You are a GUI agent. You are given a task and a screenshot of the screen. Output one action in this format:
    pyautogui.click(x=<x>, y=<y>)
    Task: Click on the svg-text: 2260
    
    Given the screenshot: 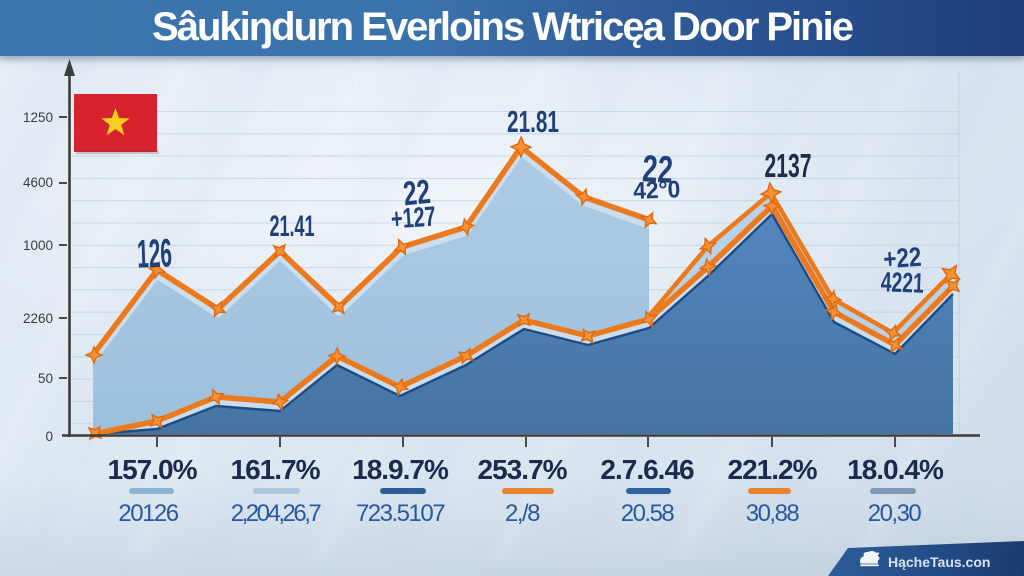 What is the action you would take?
    pyautogui.click(x=38, y=318)
    